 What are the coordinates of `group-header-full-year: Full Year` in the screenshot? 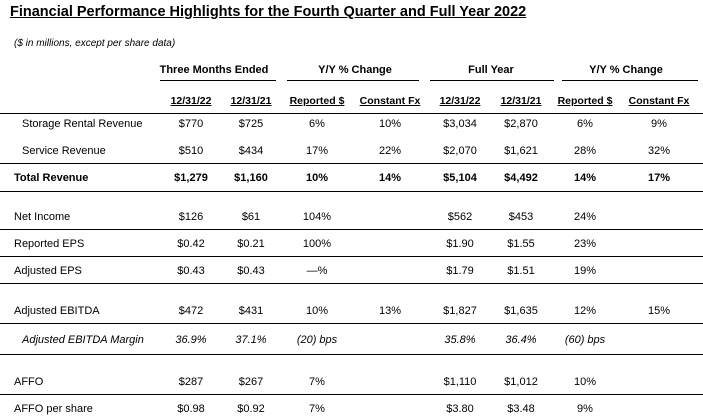 It's located at (491, 70).